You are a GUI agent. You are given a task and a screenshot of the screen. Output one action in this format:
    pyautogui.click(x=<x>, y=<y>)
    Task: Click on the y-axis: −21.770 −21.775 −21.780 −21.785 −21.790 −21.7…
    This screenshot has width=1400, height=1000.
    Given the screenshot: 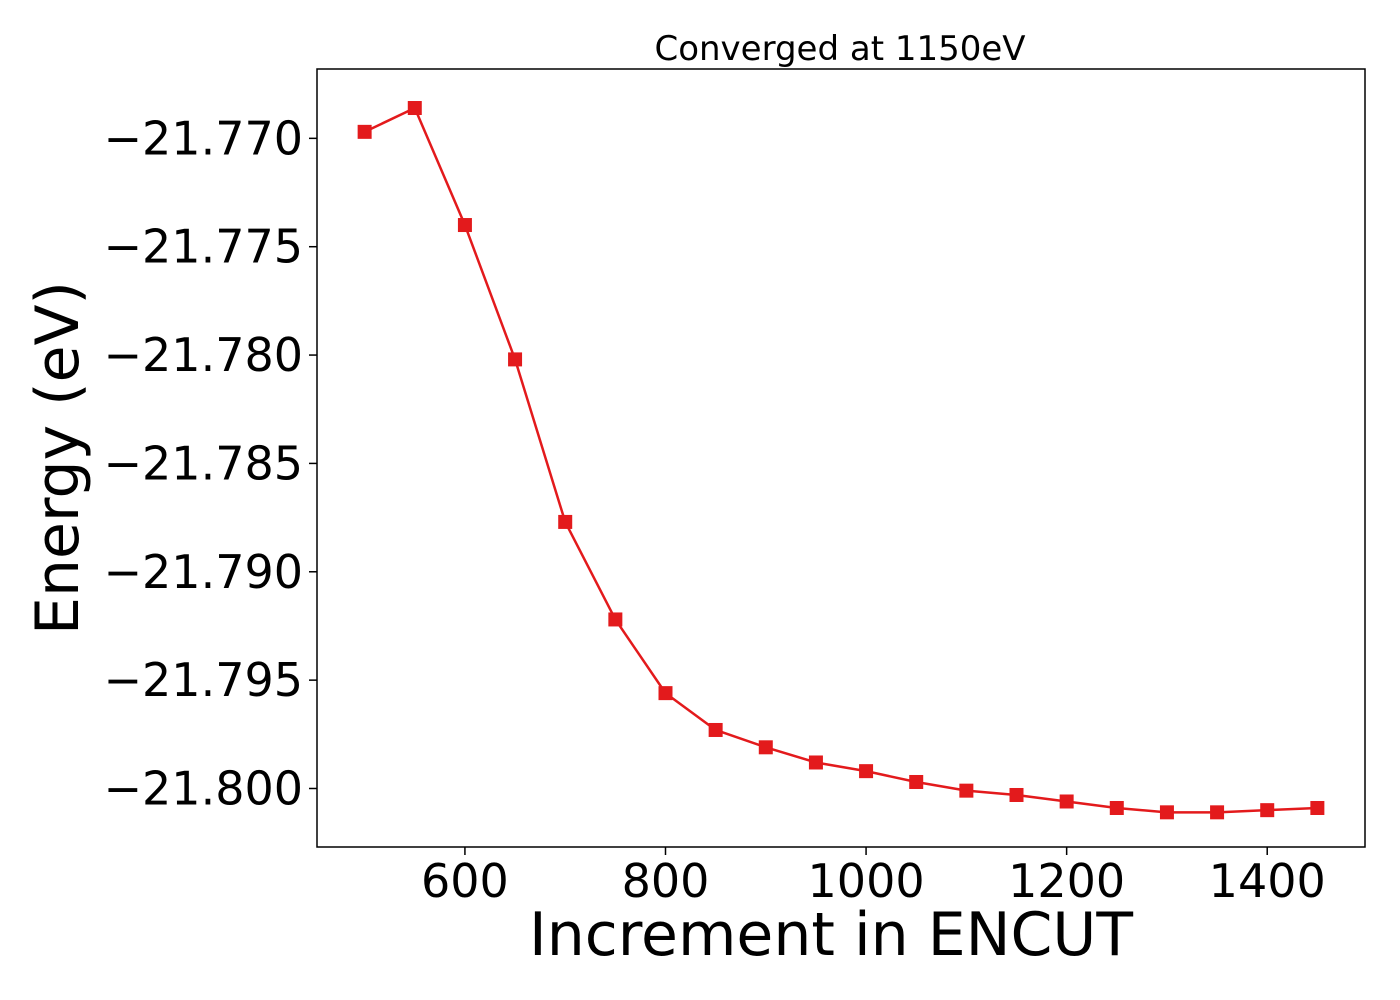 What is the action you would take?
    pyautogui.click(x=210, y=463)
    